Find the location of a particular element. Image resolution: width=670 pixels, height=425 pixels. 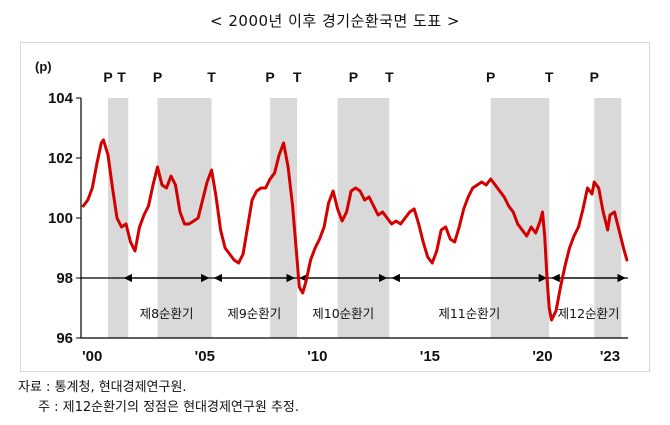

y-tick-label: 98 is located at coordinates (64, 278).